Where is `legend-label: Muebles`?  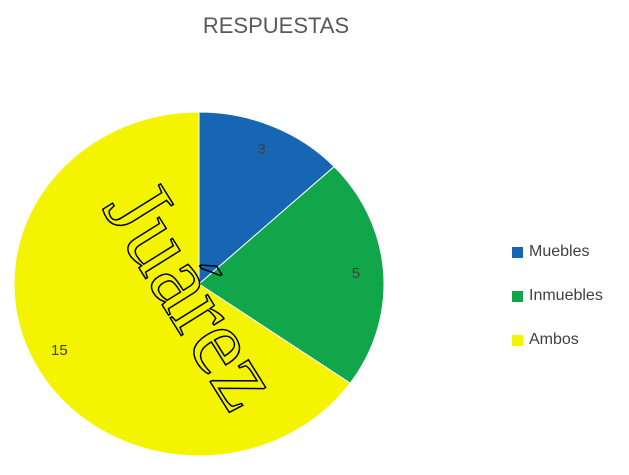
legend-label: Muebles is located at coordinates (559, 251).